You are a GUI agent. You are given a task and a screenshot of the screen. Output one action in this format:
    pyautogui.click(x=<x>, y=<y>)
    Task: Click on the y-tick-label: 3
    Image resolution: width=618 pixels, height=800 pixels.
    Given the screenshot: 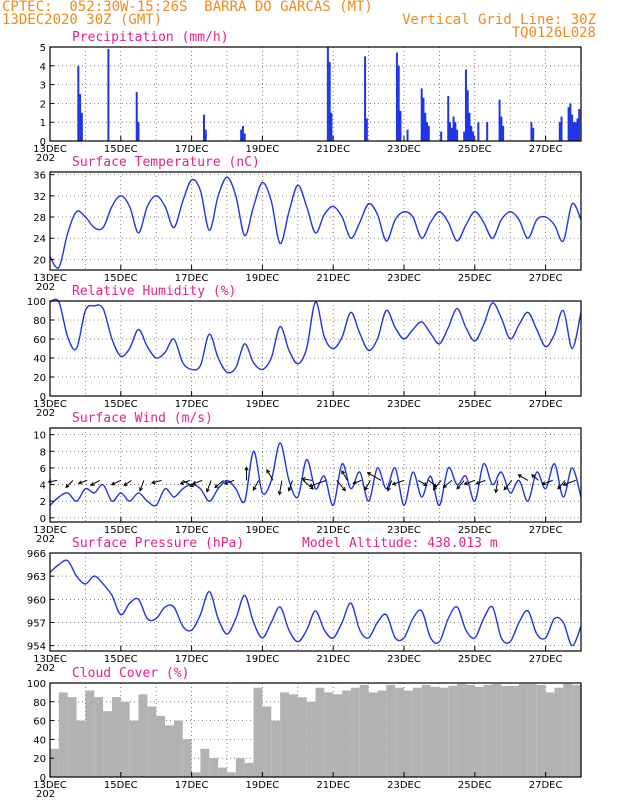 What is the action you would take?
    pyautogui.click(x=43, y=86)
    